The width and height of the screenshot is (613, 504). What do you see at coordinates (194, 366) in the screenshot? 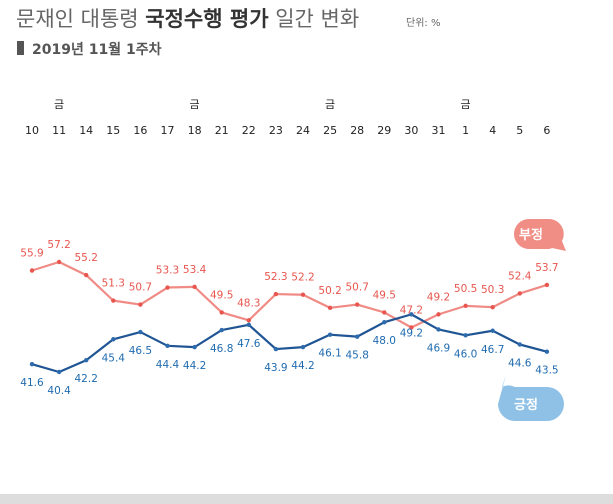
I see `data-label: 44.2` at bounding box center [194, 366].